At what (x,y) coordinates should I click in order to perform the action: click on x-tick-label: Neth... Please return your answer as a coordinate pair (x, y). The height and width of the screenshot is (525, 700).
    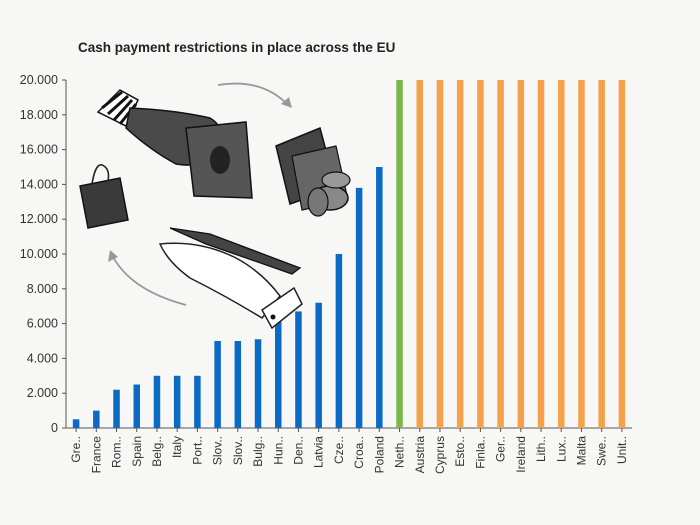
    Looking at the image, I should click on (400, 452).